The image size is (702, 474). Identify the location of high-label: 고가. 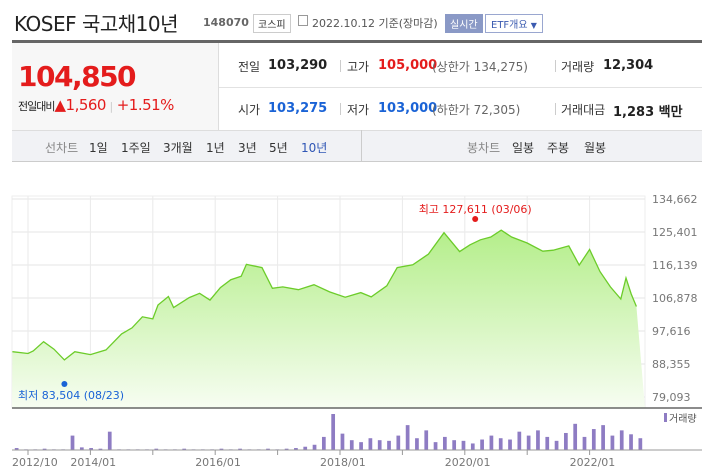
(358, 67).